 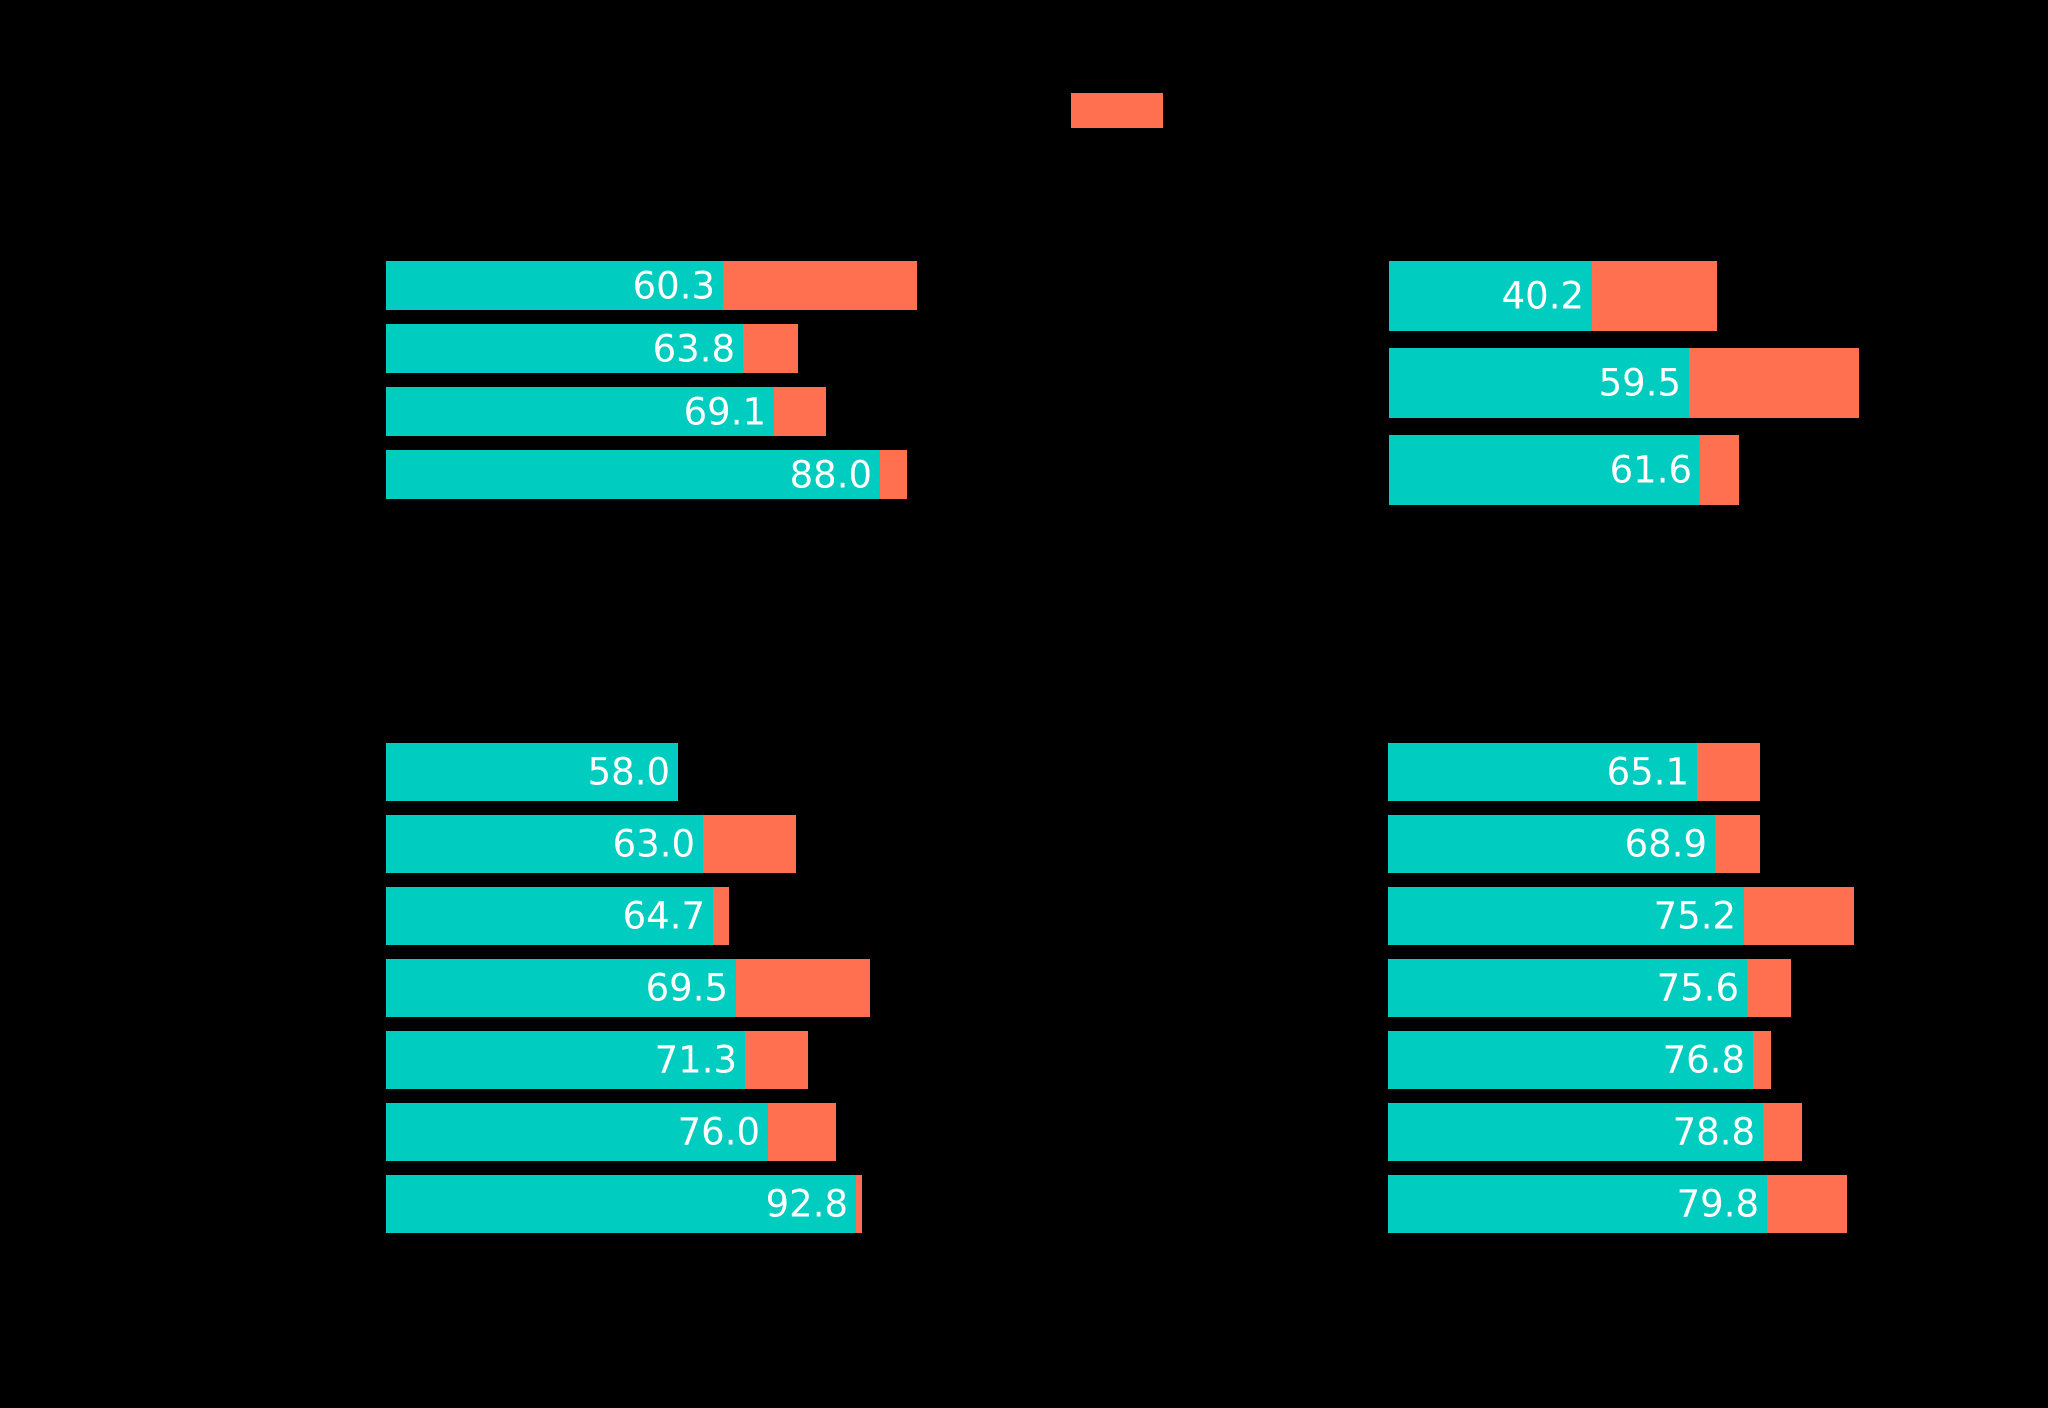 I want to click on bar-row: 75.2, so click(x=1621, y=916).